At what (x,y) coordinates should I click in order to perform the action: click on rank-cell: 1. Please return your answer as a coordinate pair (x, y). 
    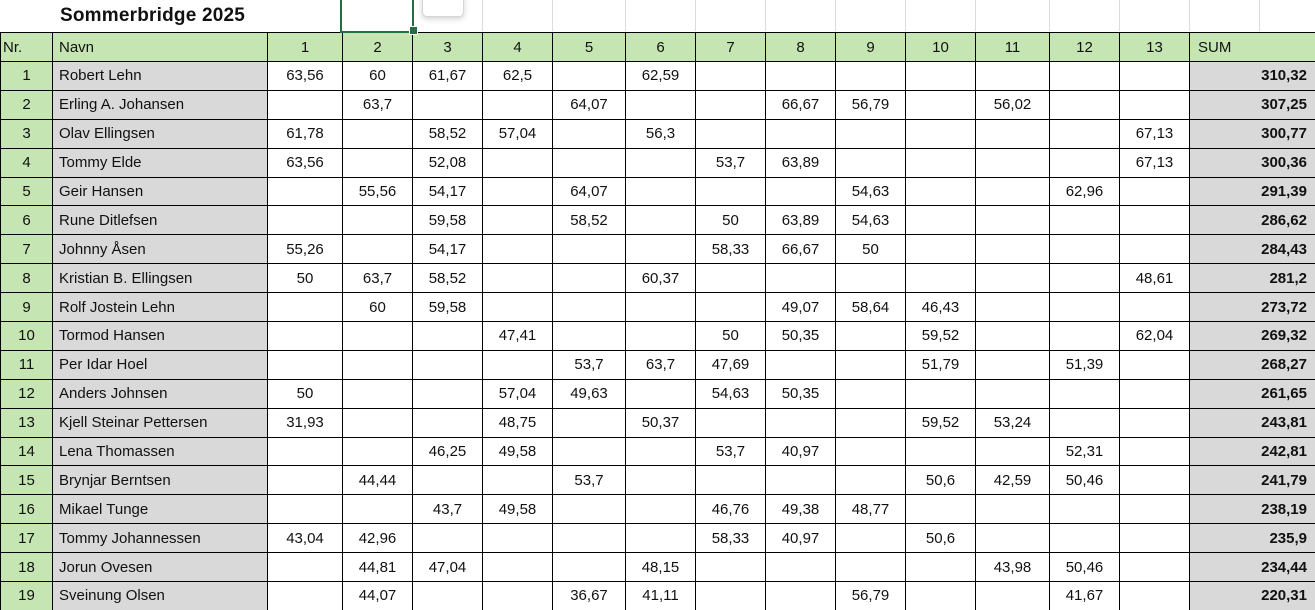
    Looking at the image, I should click on (26, 76).